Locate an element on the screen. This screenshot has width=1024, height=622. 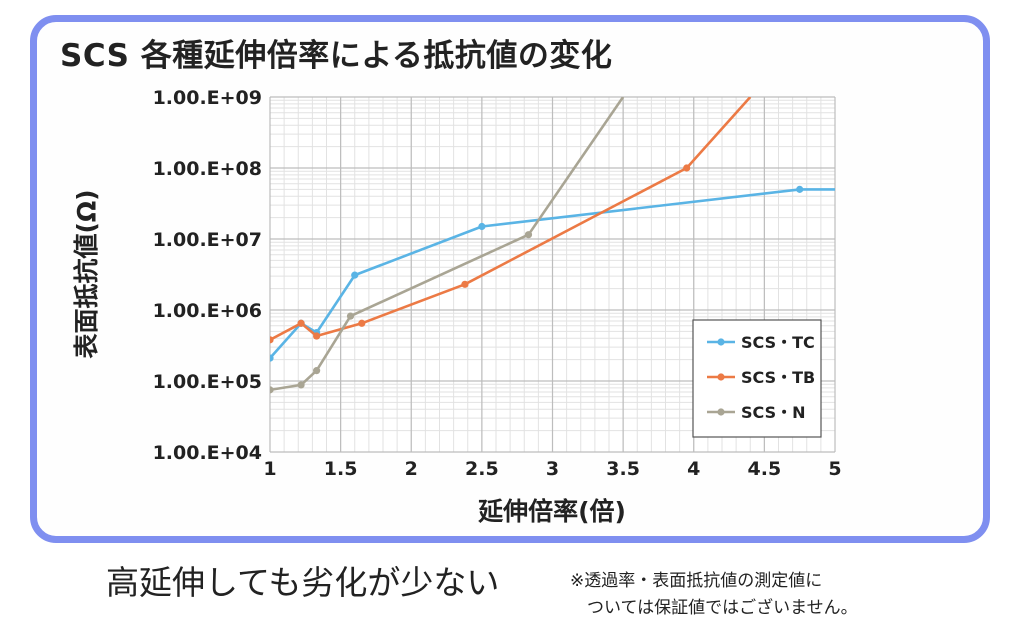
x-tick-label: 3 is located at coordinates (552, 469).